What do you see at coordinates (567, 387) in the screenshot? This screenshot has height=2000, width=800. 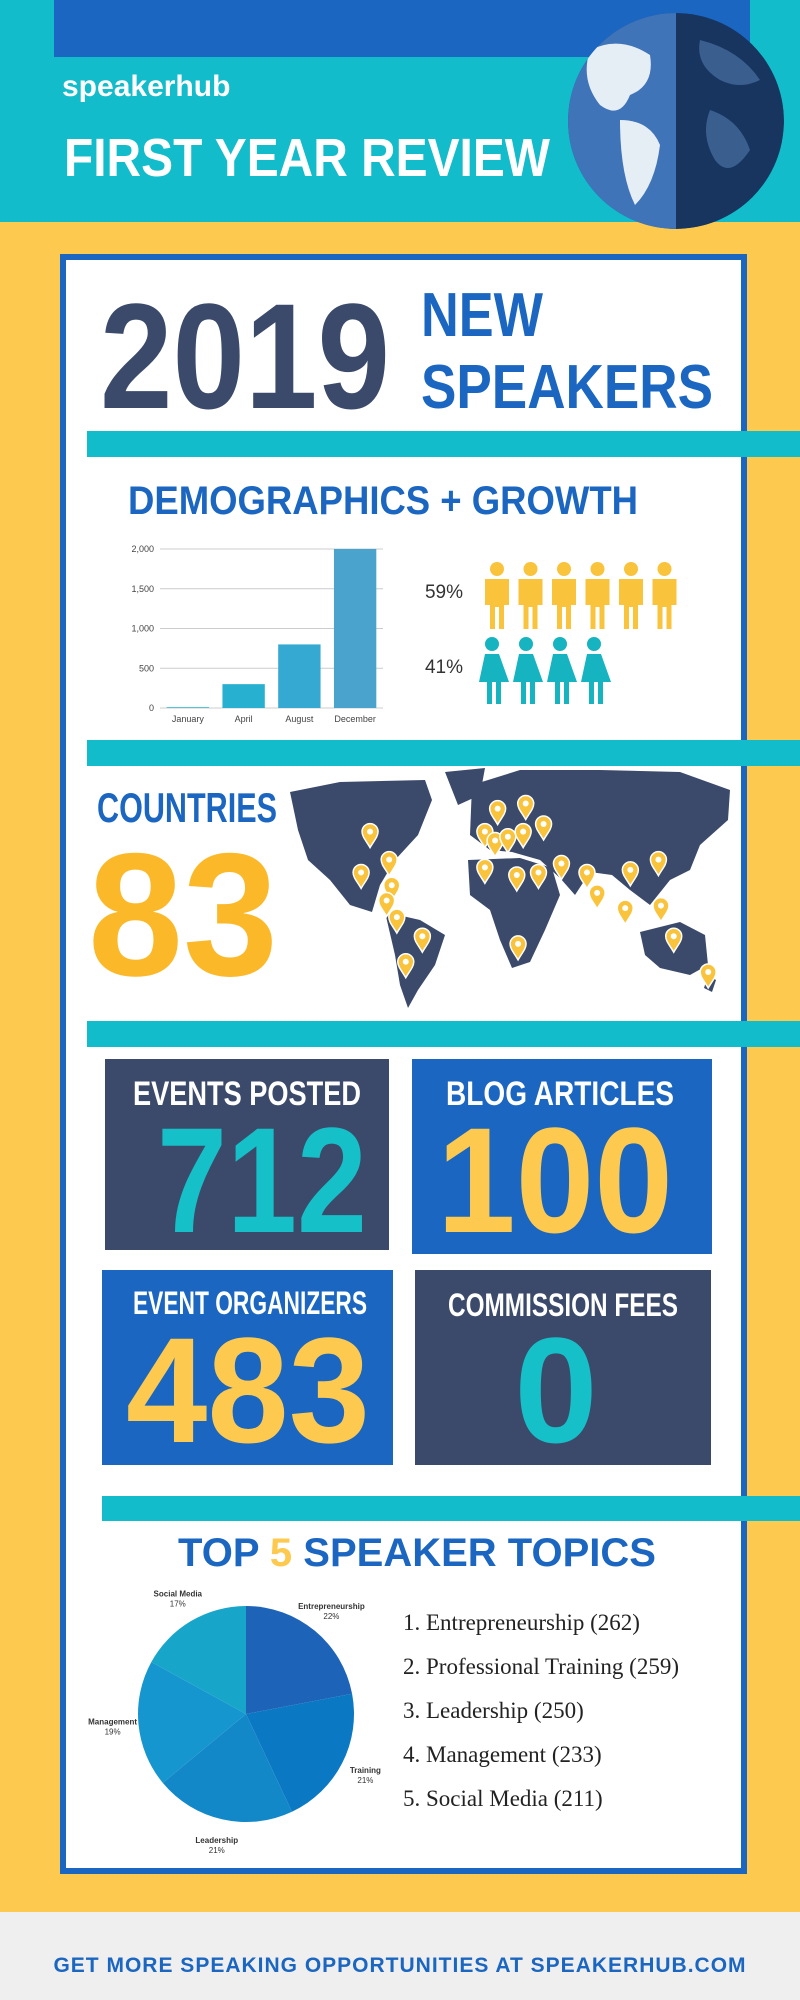 I see `speakers-label: SPEAKERS` at bounding box center [567, 387].